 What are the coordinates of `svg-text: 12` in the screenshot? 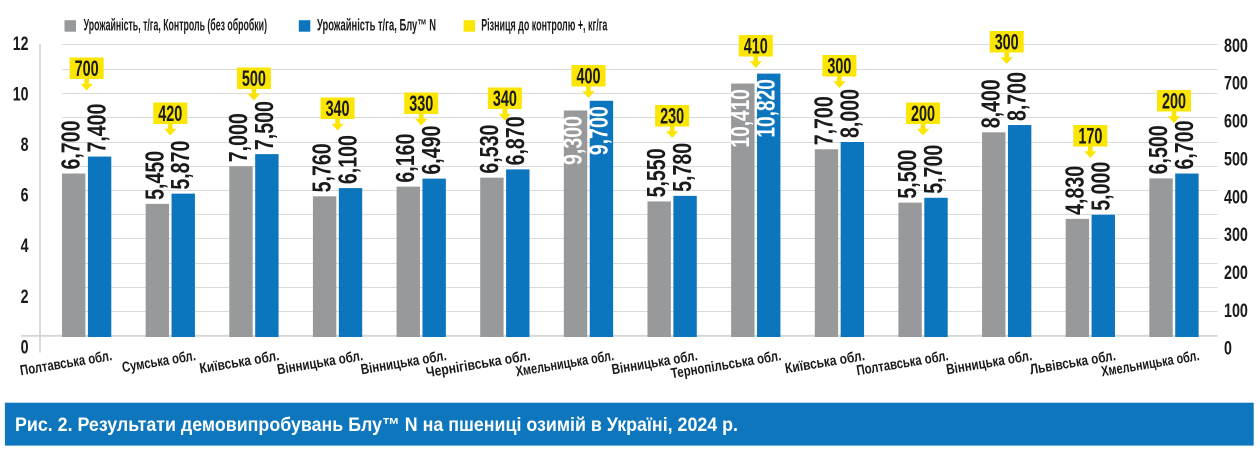 It's located at (21, 44).